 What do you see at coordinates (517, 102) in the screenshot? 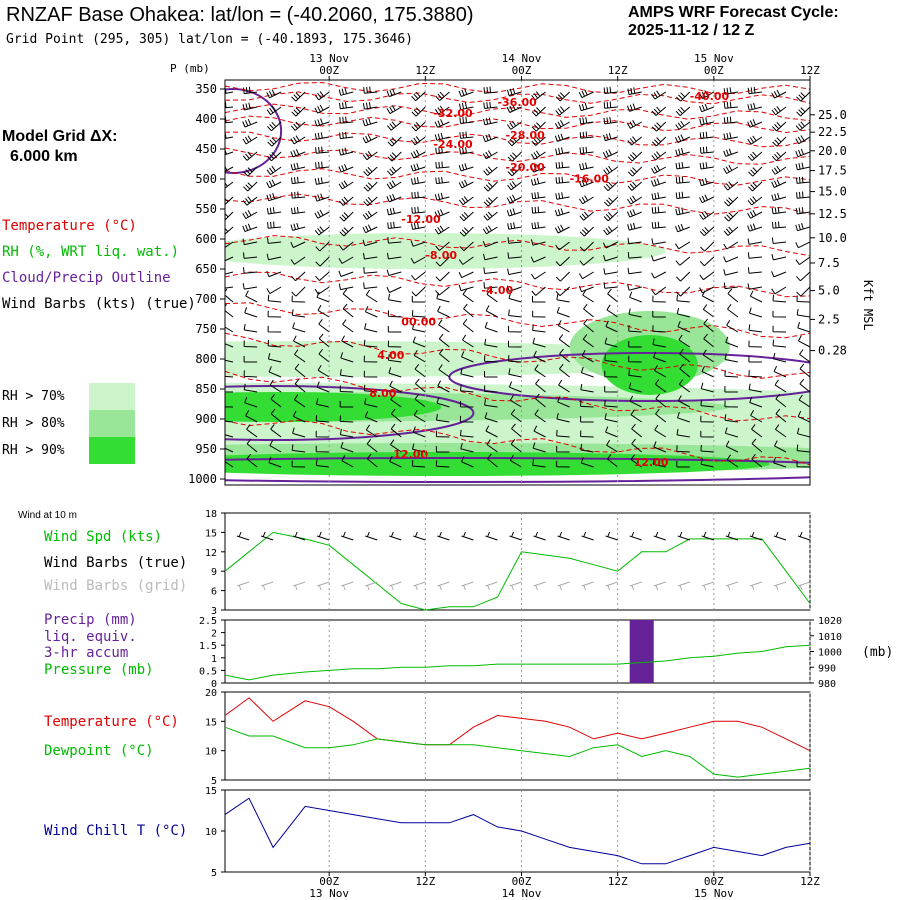
I see `isotherm-label-1: -36.00` at bounding box center [517, 102].